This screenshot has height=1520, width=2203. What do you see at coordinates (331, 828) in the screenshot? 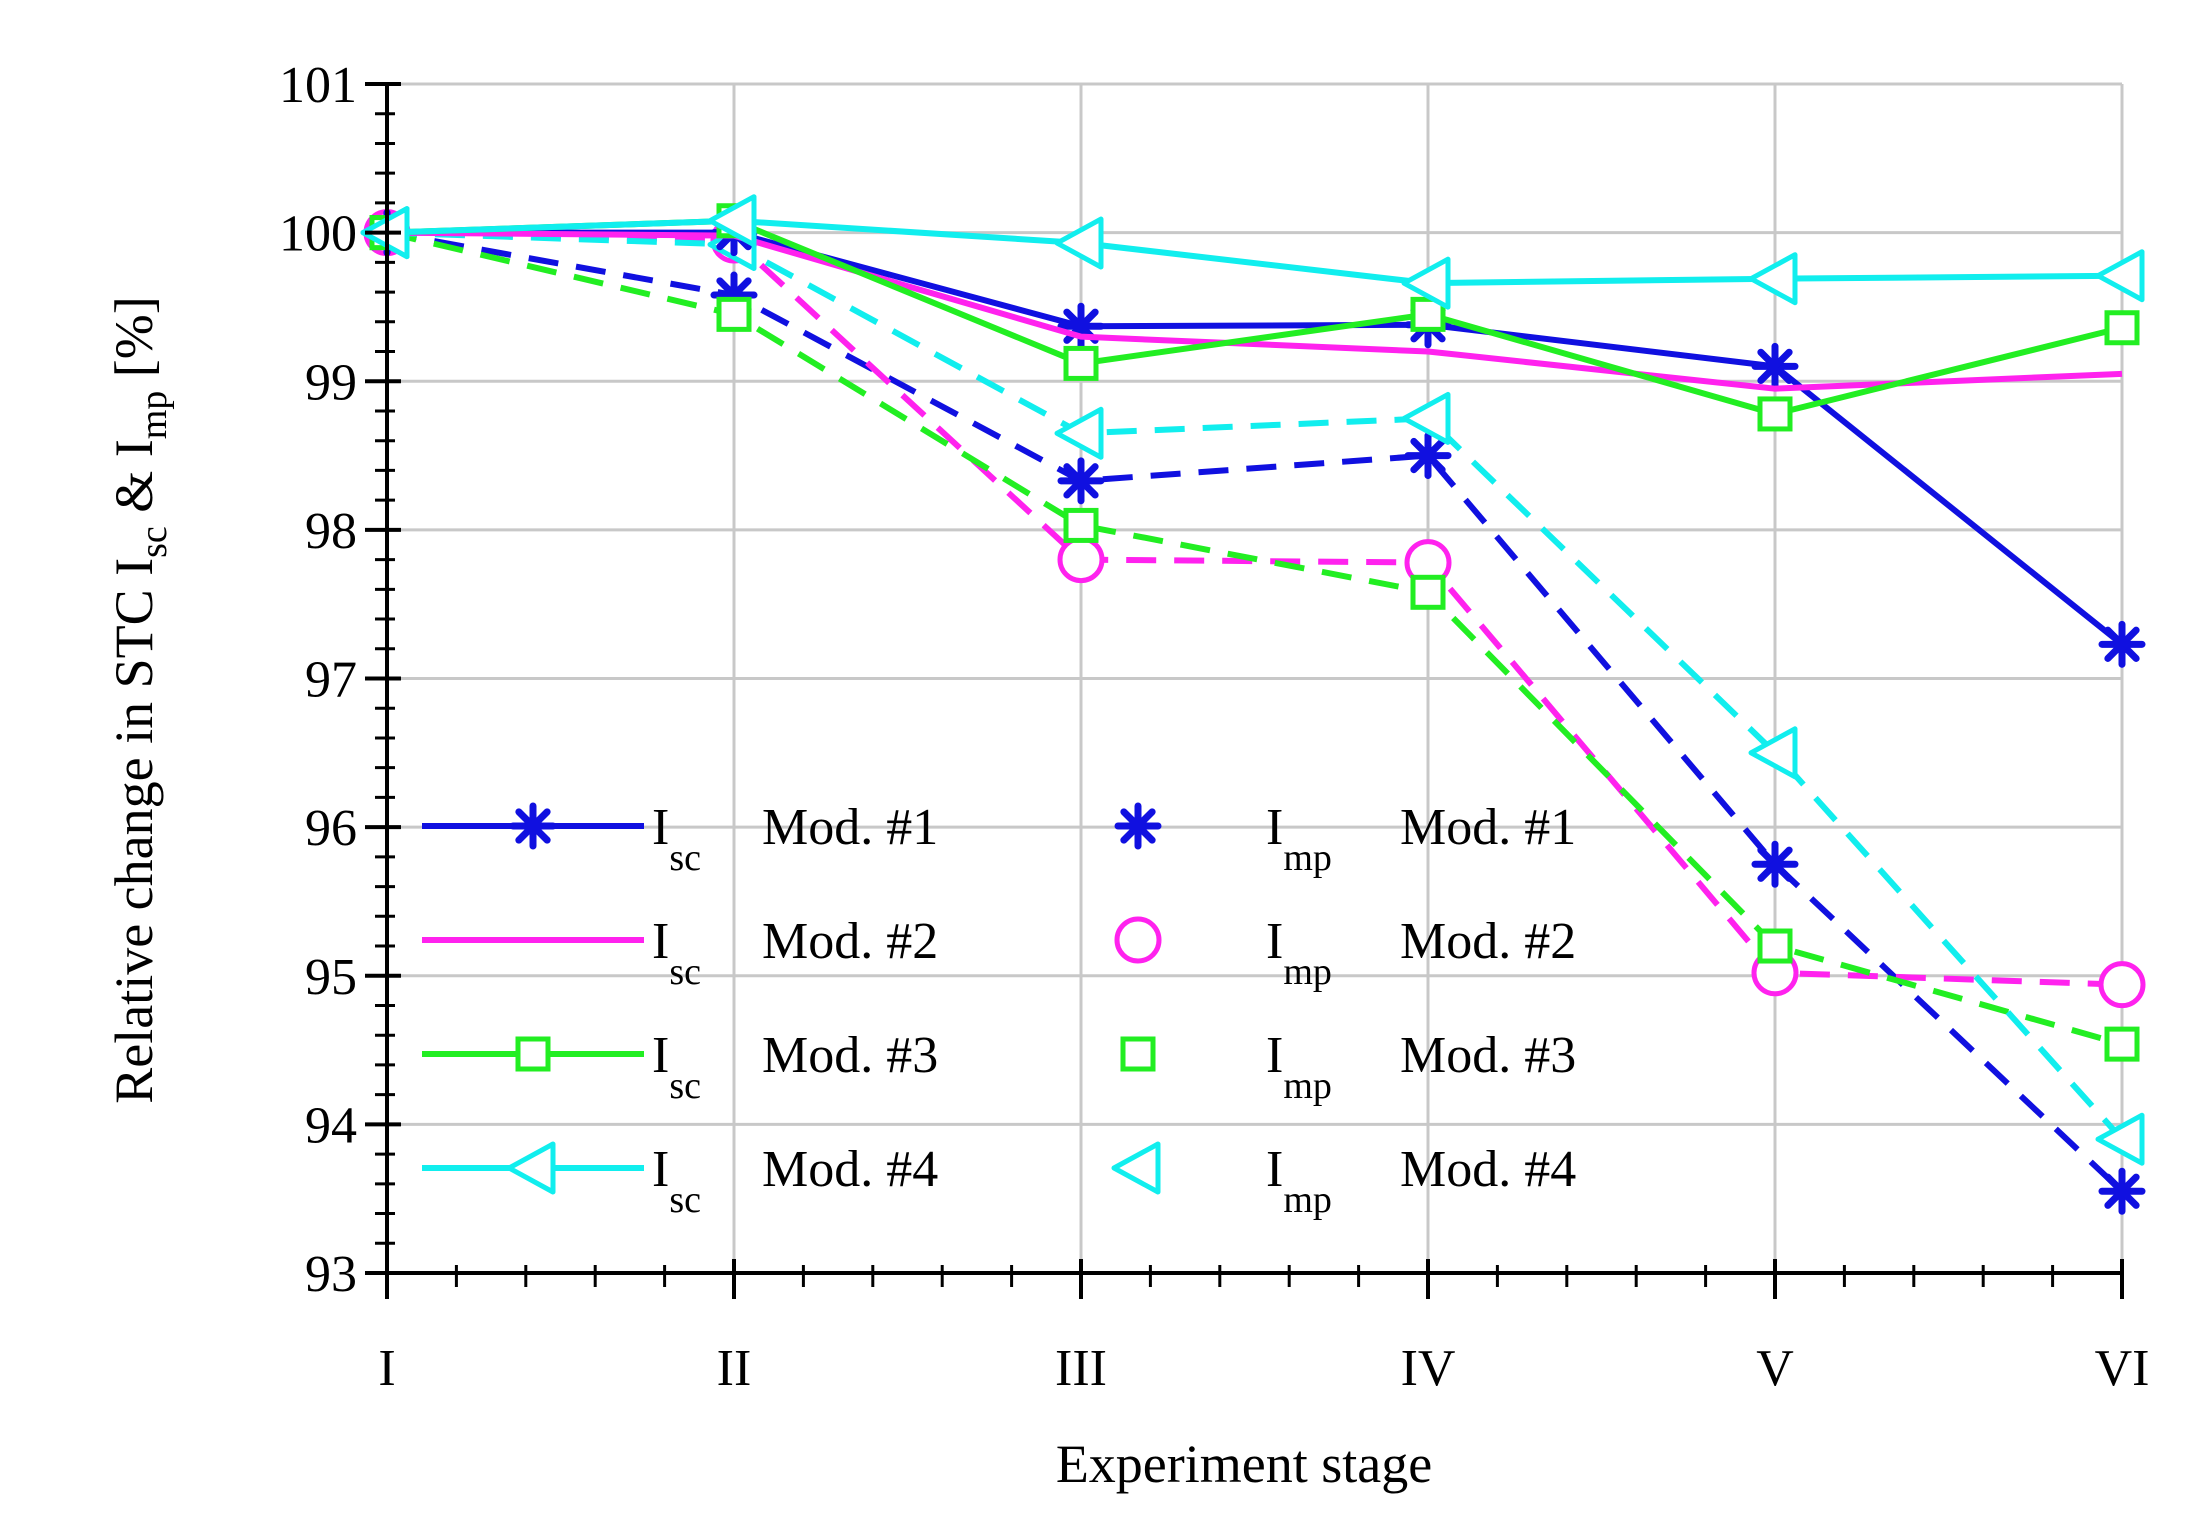
I see `y-tick-label: 96` at bounding box center [331, 828].